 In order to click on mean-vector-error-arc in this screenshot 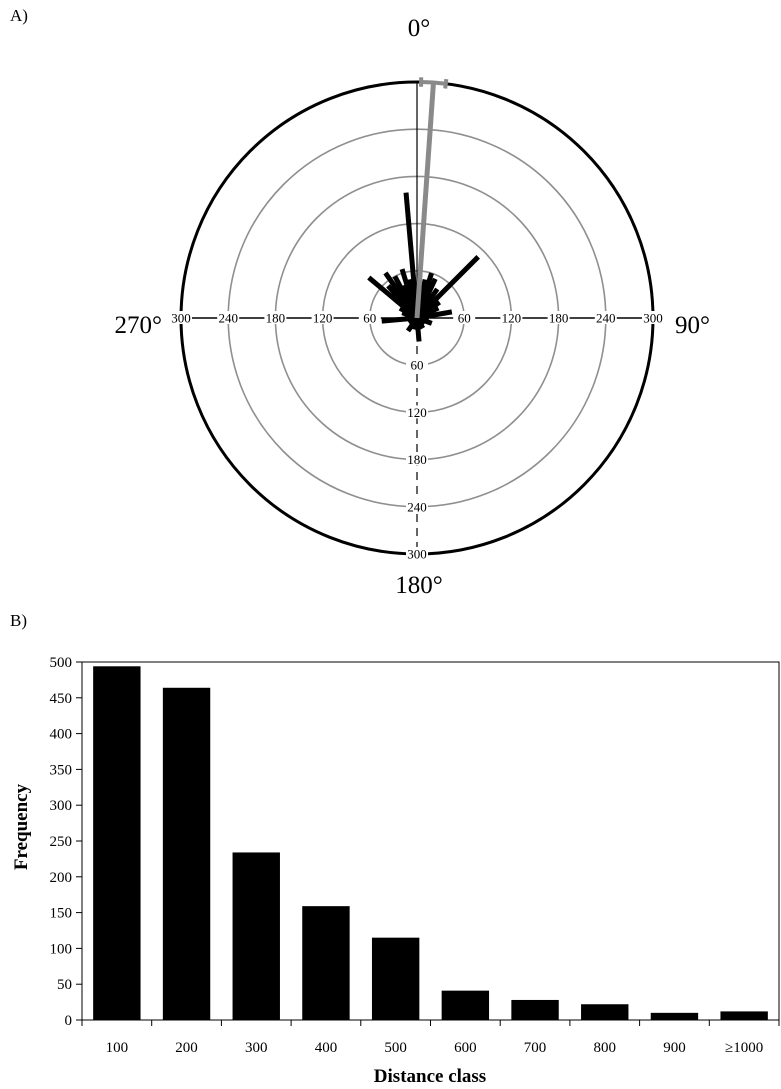, I will do `click(434, 83)`.